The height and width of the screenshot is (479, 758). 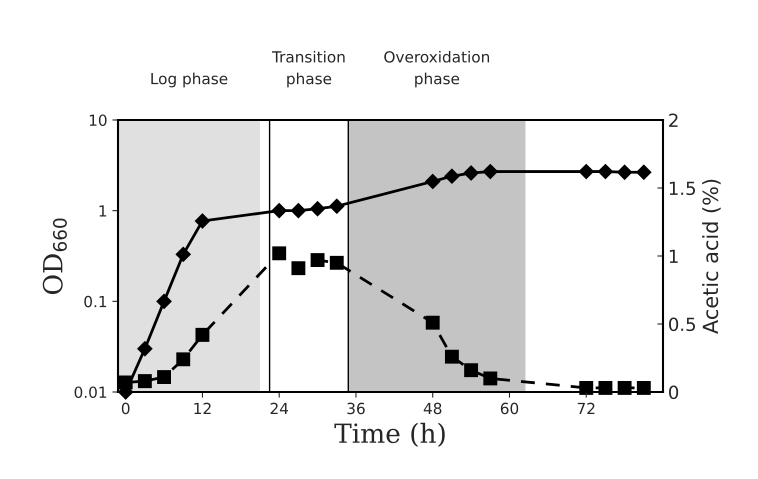 What do you see at coordinates (126, 408) in the screenshot?
I see `x-tick-label: 0` at bounding box center [126, 408].